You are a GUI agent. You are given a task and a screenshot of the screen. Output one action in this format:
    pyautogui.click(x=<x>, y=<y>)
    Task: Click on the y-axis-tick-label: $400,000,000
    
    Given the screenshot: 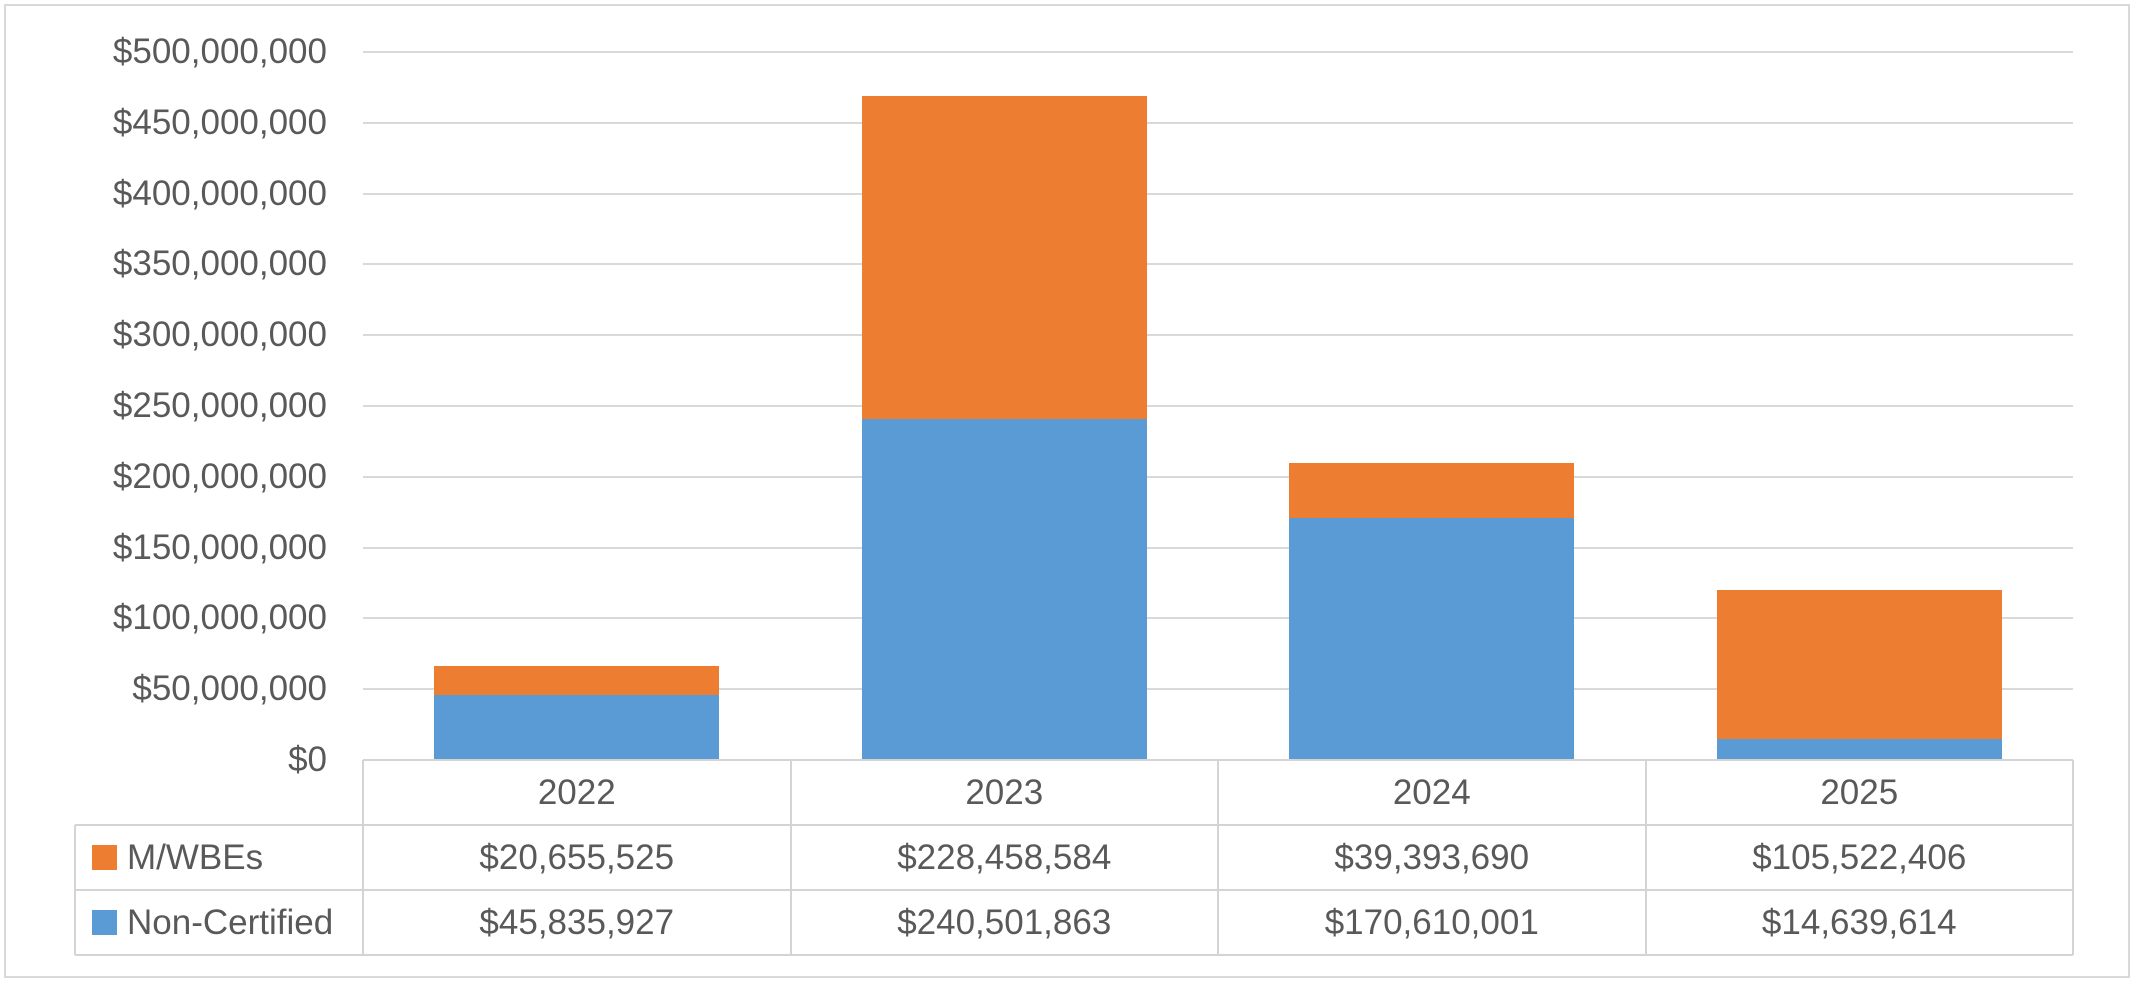 What is the action you would take?
    pyautogui.click(x=219, y=193)
    